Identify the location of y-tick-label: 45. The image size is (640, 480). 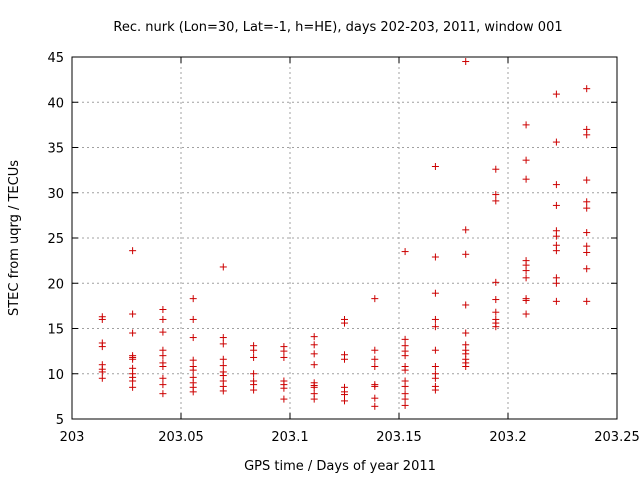
(55, 58).